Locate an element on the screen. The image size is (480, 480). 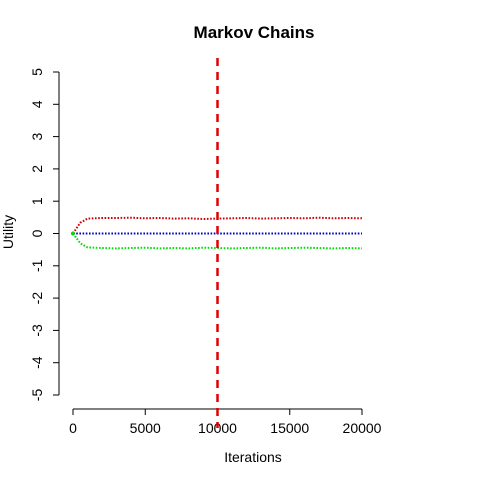
x-tick-label: 15000 is located at coordinates (289, 428).